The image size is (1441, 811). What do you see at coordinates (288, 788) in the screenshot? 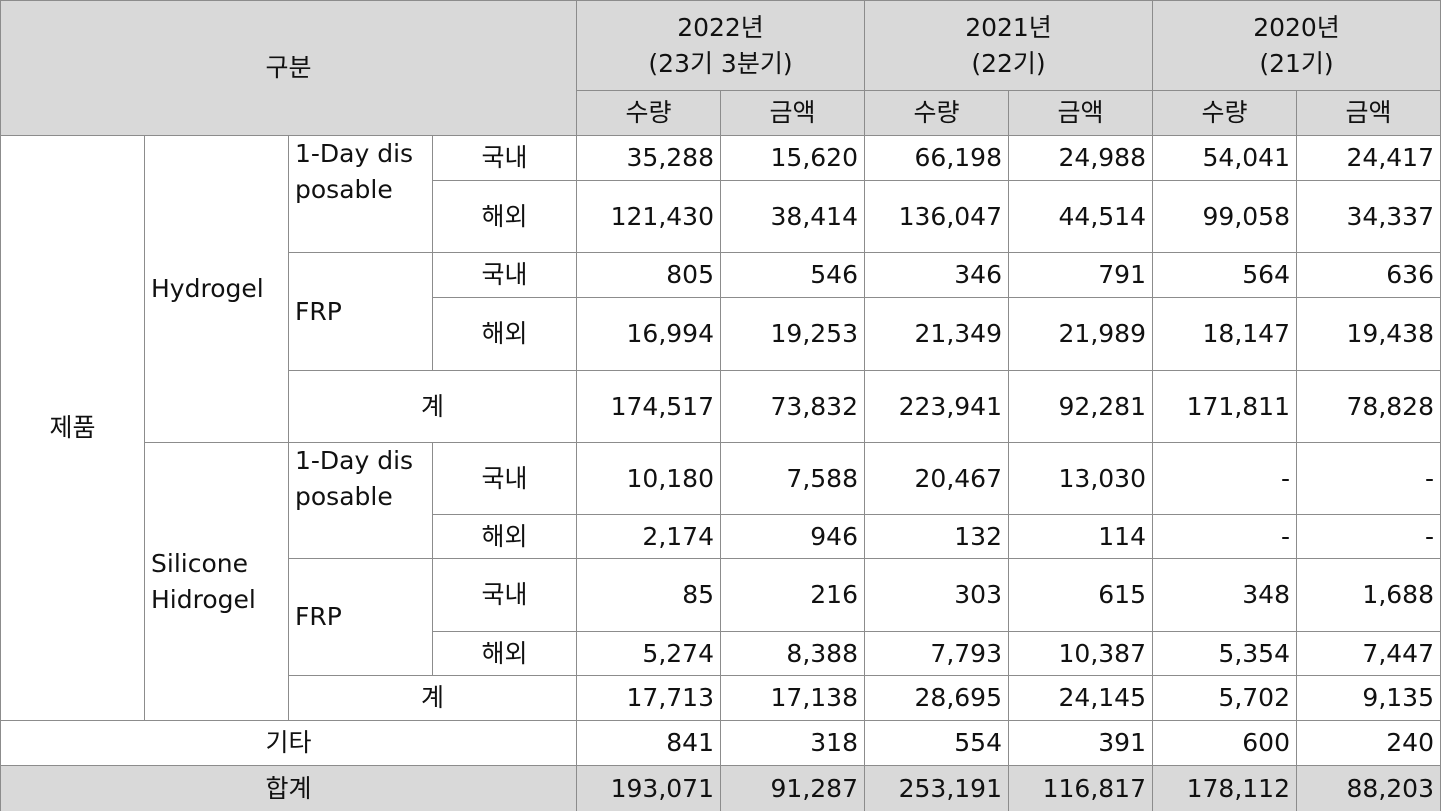
I see `grand-total-label: 합계` at bounding box center [288, 788].